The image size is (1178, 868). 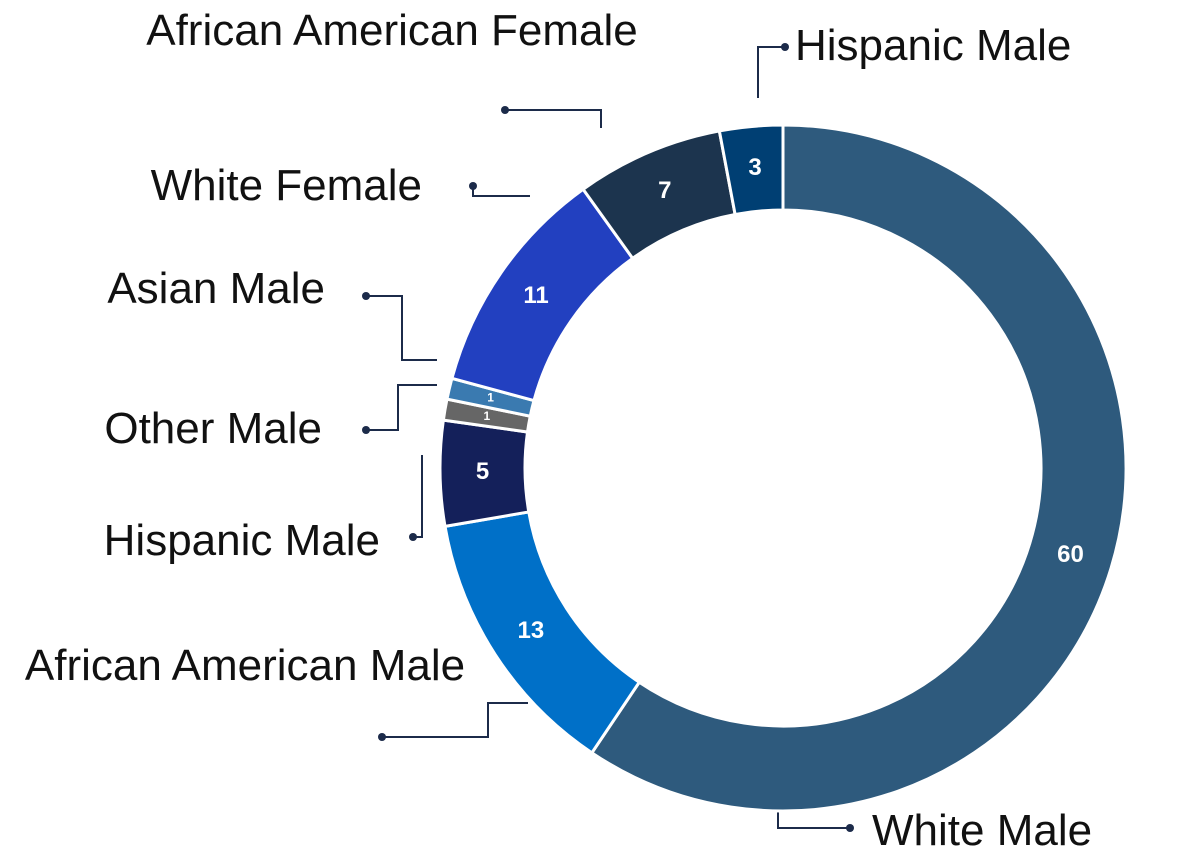 What do you see at coordinates (286, 185) in the screenshot?
I see `category-label: White Female` at bounding box center [286, 185].